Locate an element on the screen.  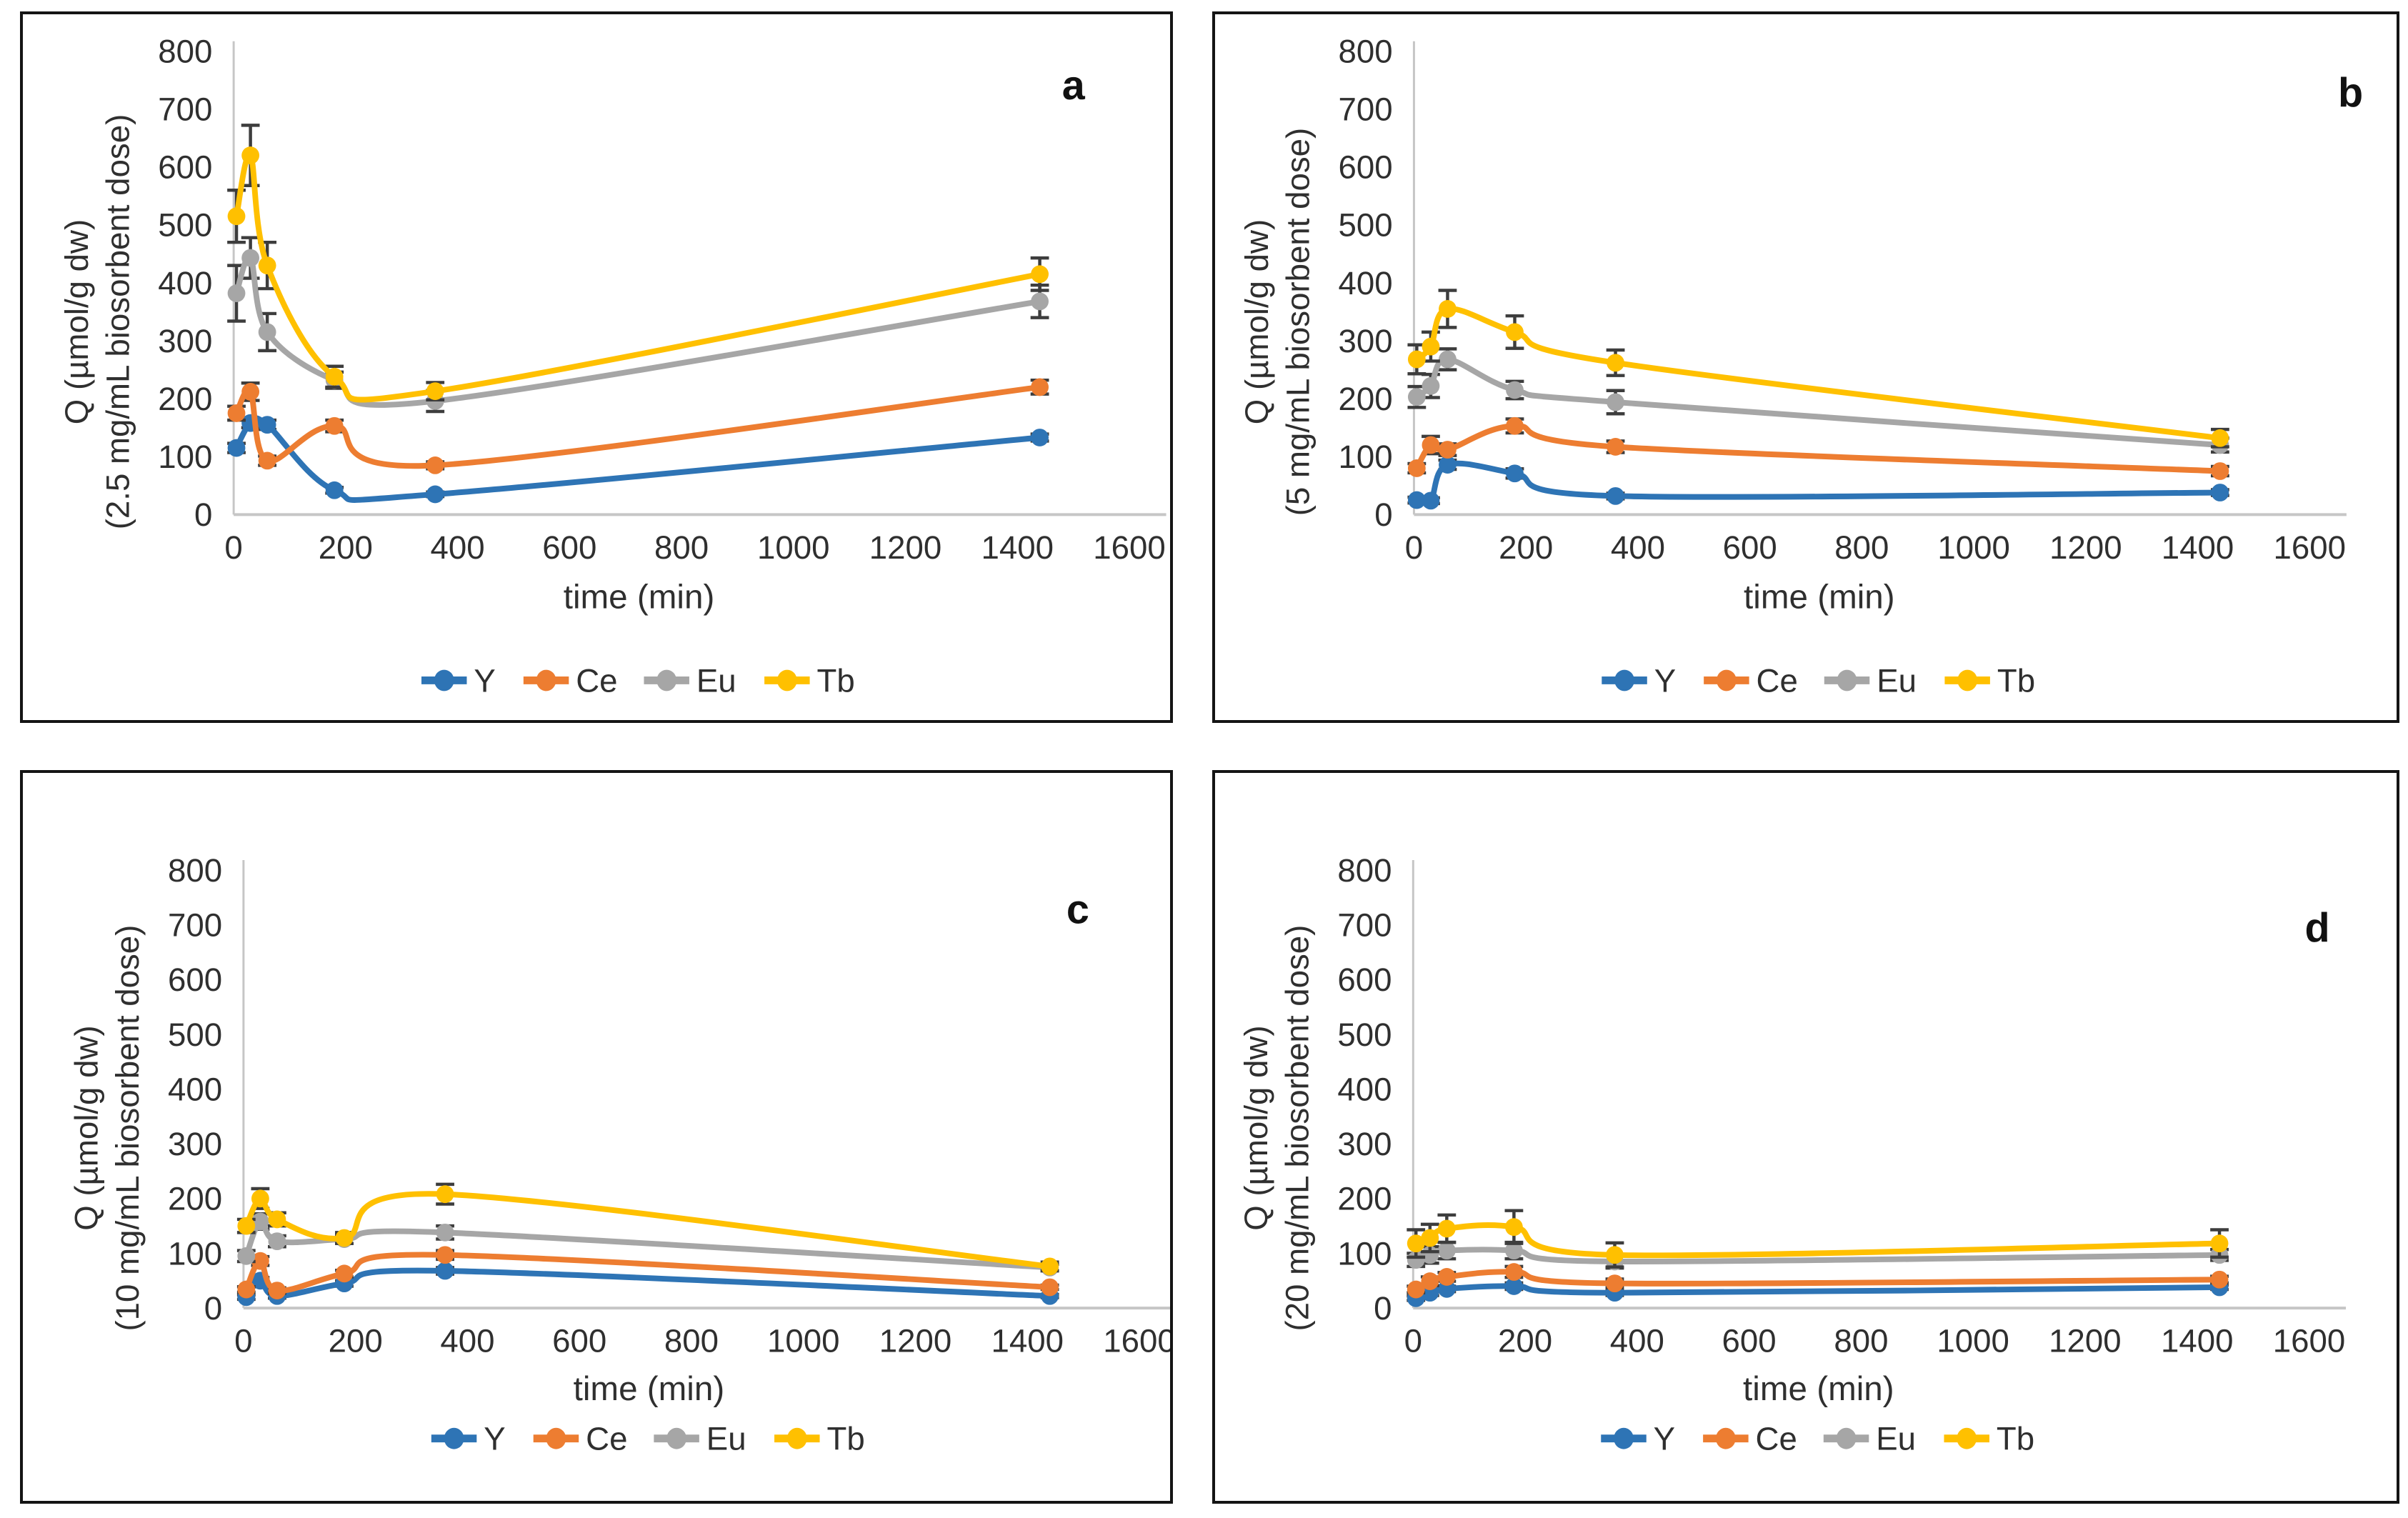
series-Tb-error-bars is located at coordinates (638, 263).